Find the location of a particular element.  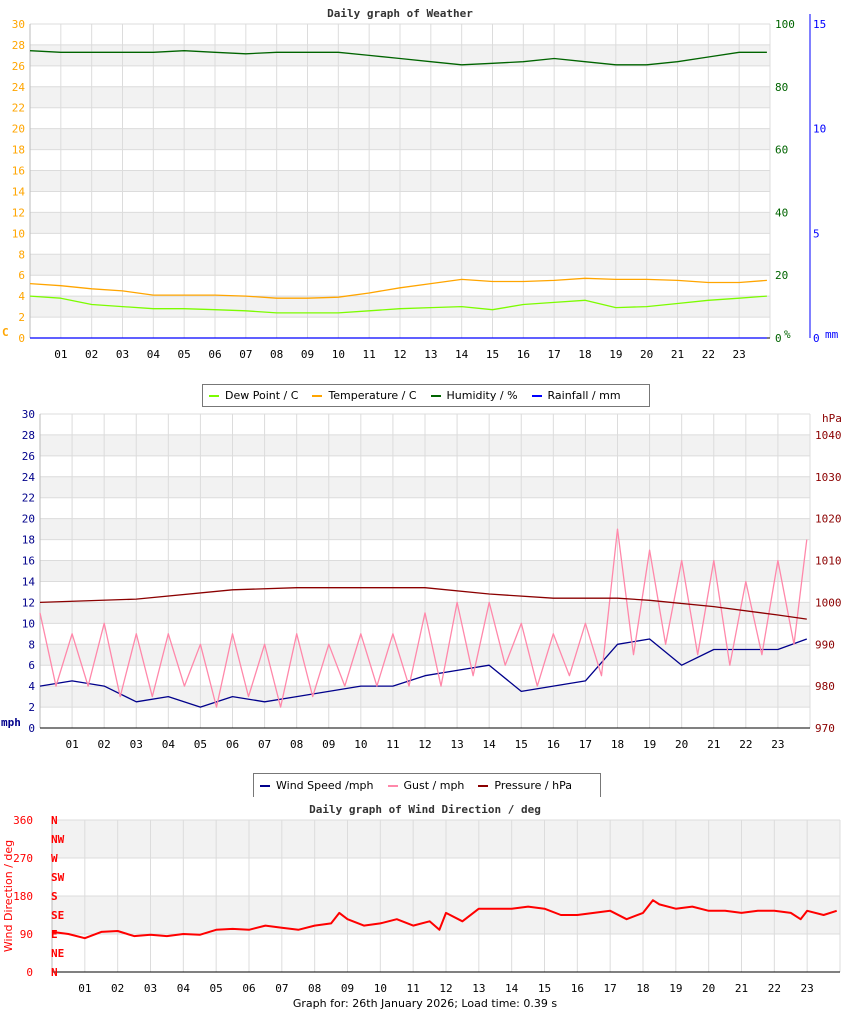

right-axis-tick-label: 0 is located at coordinates (778, 338).